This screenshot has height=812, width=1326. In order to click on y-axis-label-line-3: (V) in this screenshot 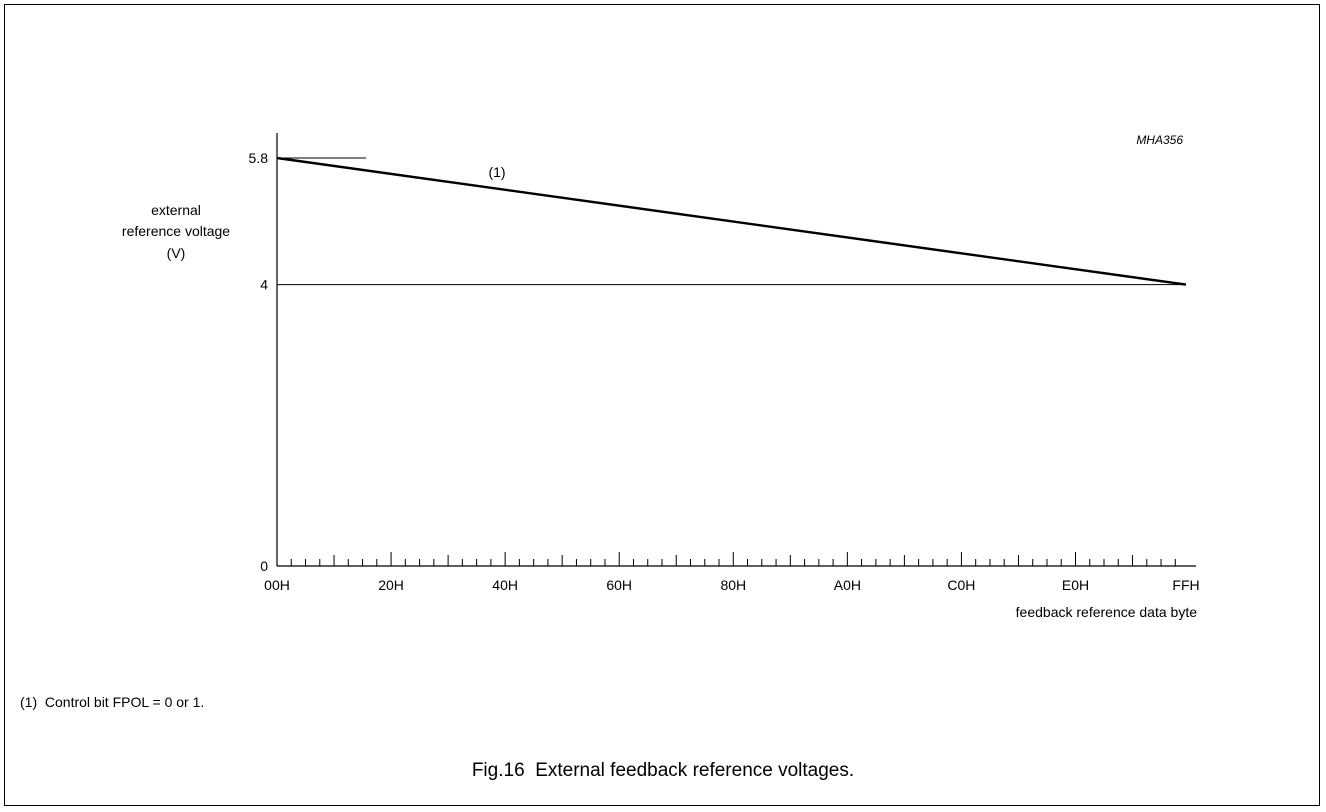, I will do `click(176, 253)`.